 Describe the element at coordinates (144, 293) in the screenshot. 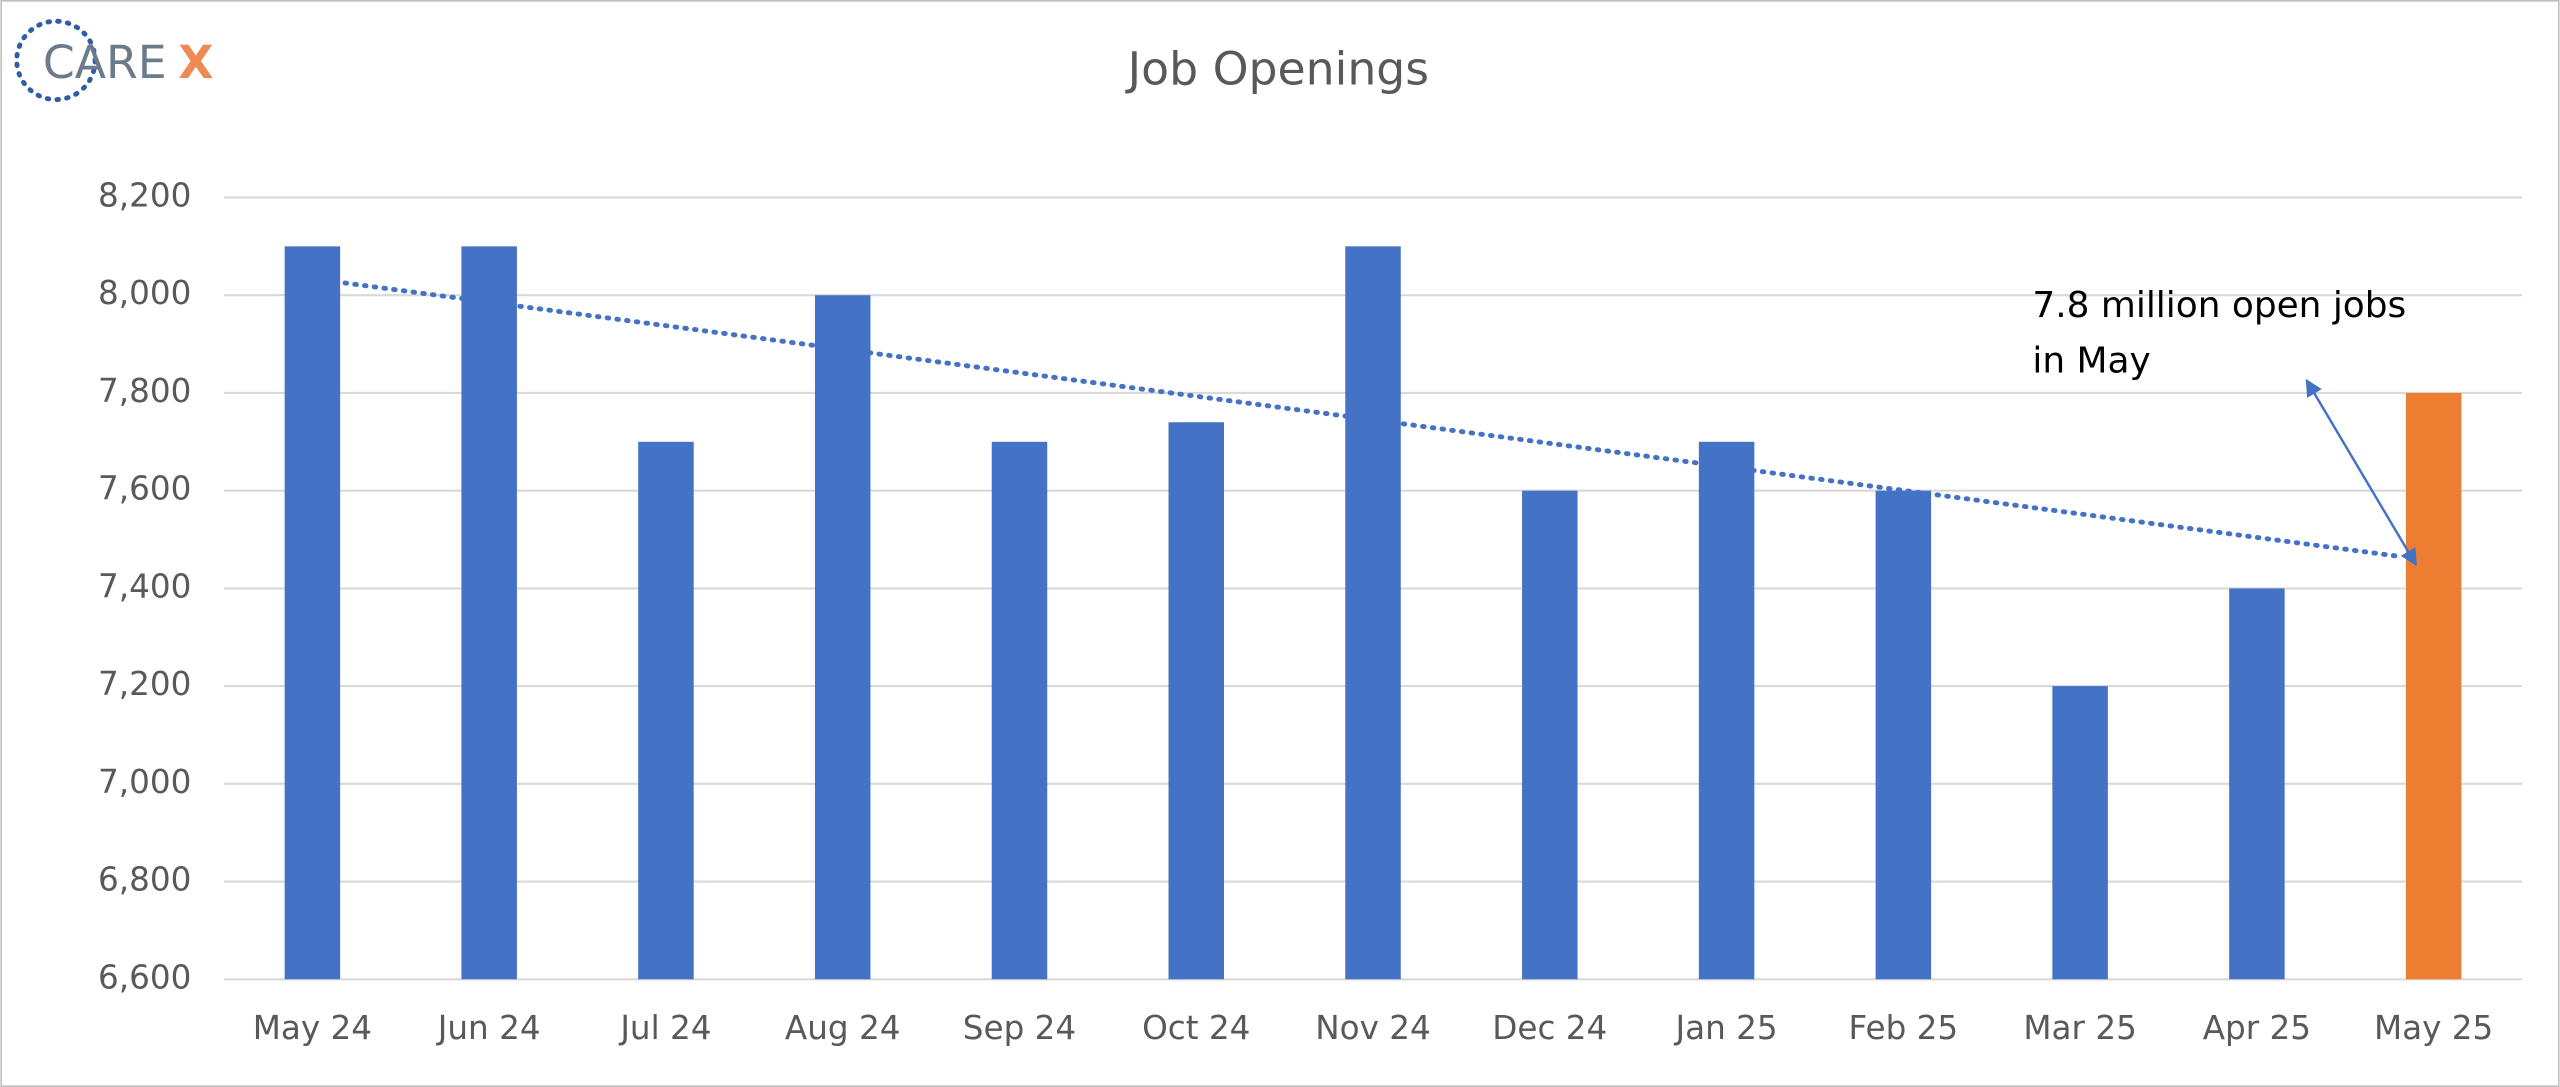

I see `y-tick-label: 8,000` at that location.